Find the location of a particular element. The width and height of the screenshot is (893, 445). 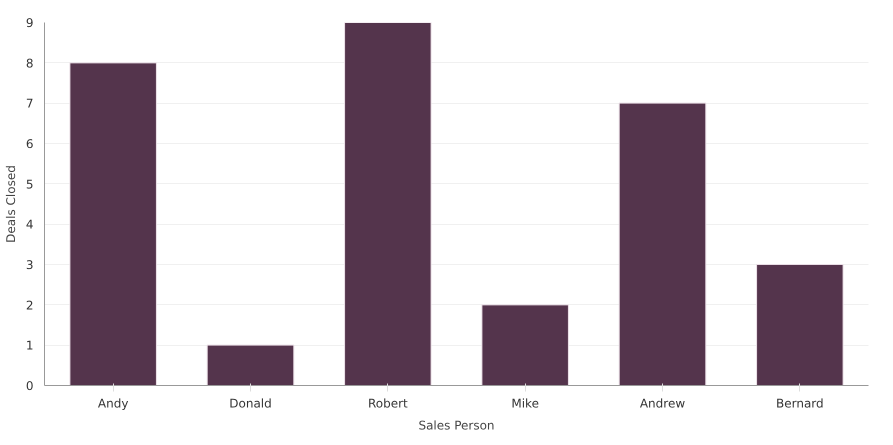

y-tick-label: 0 is located at coordinates (30, 386).